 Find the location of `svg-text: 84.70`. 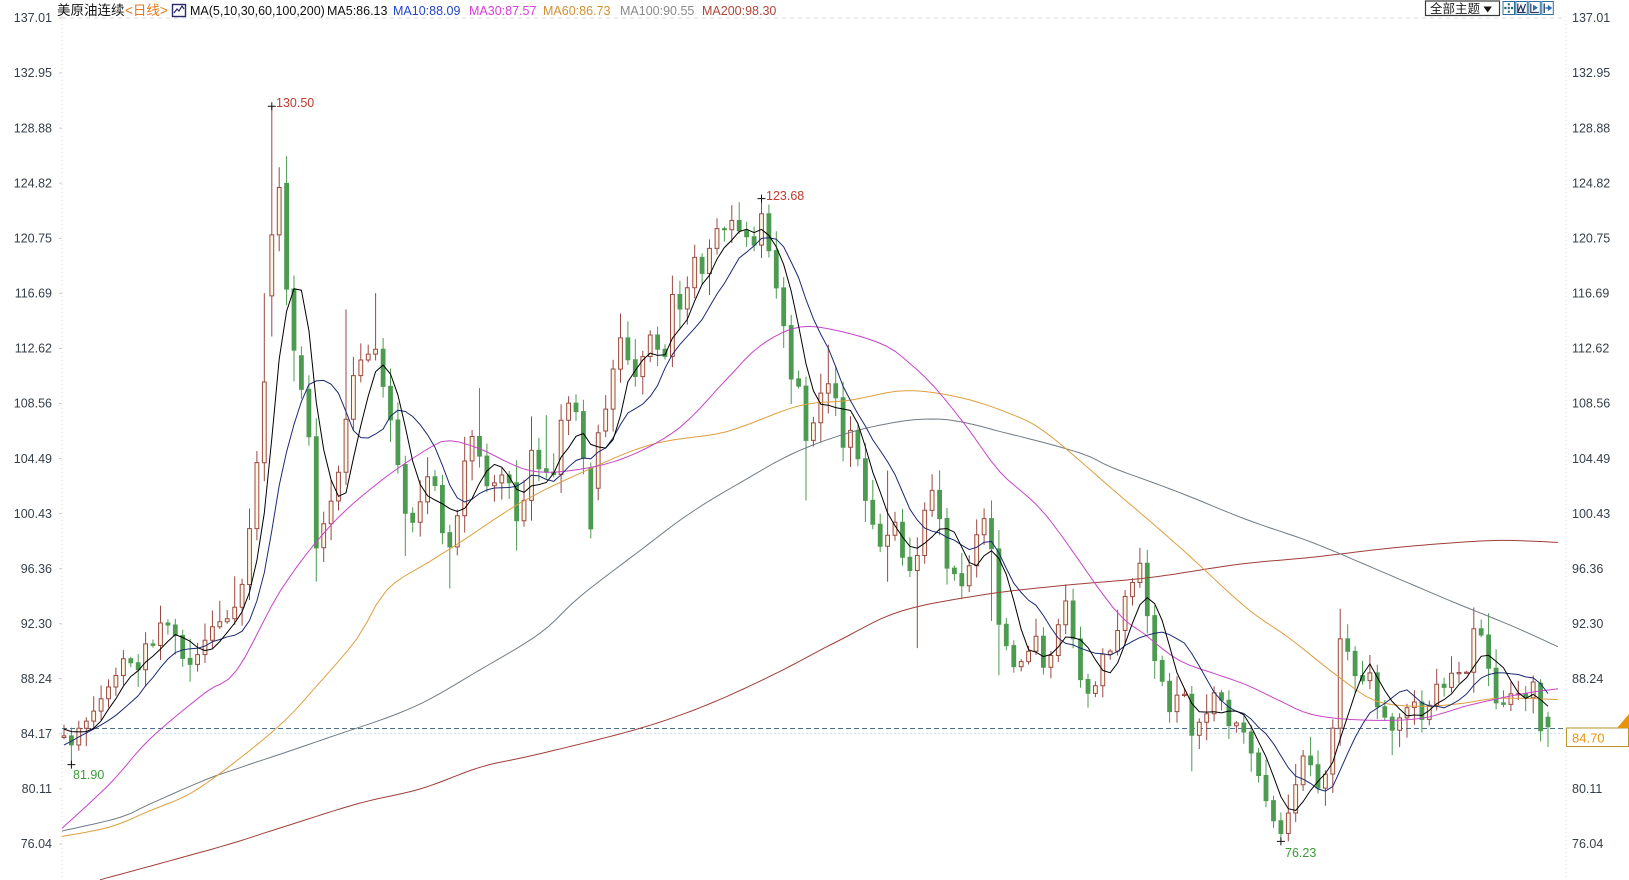

svg-text: 84.70 is located at coordinates (1588, 738).